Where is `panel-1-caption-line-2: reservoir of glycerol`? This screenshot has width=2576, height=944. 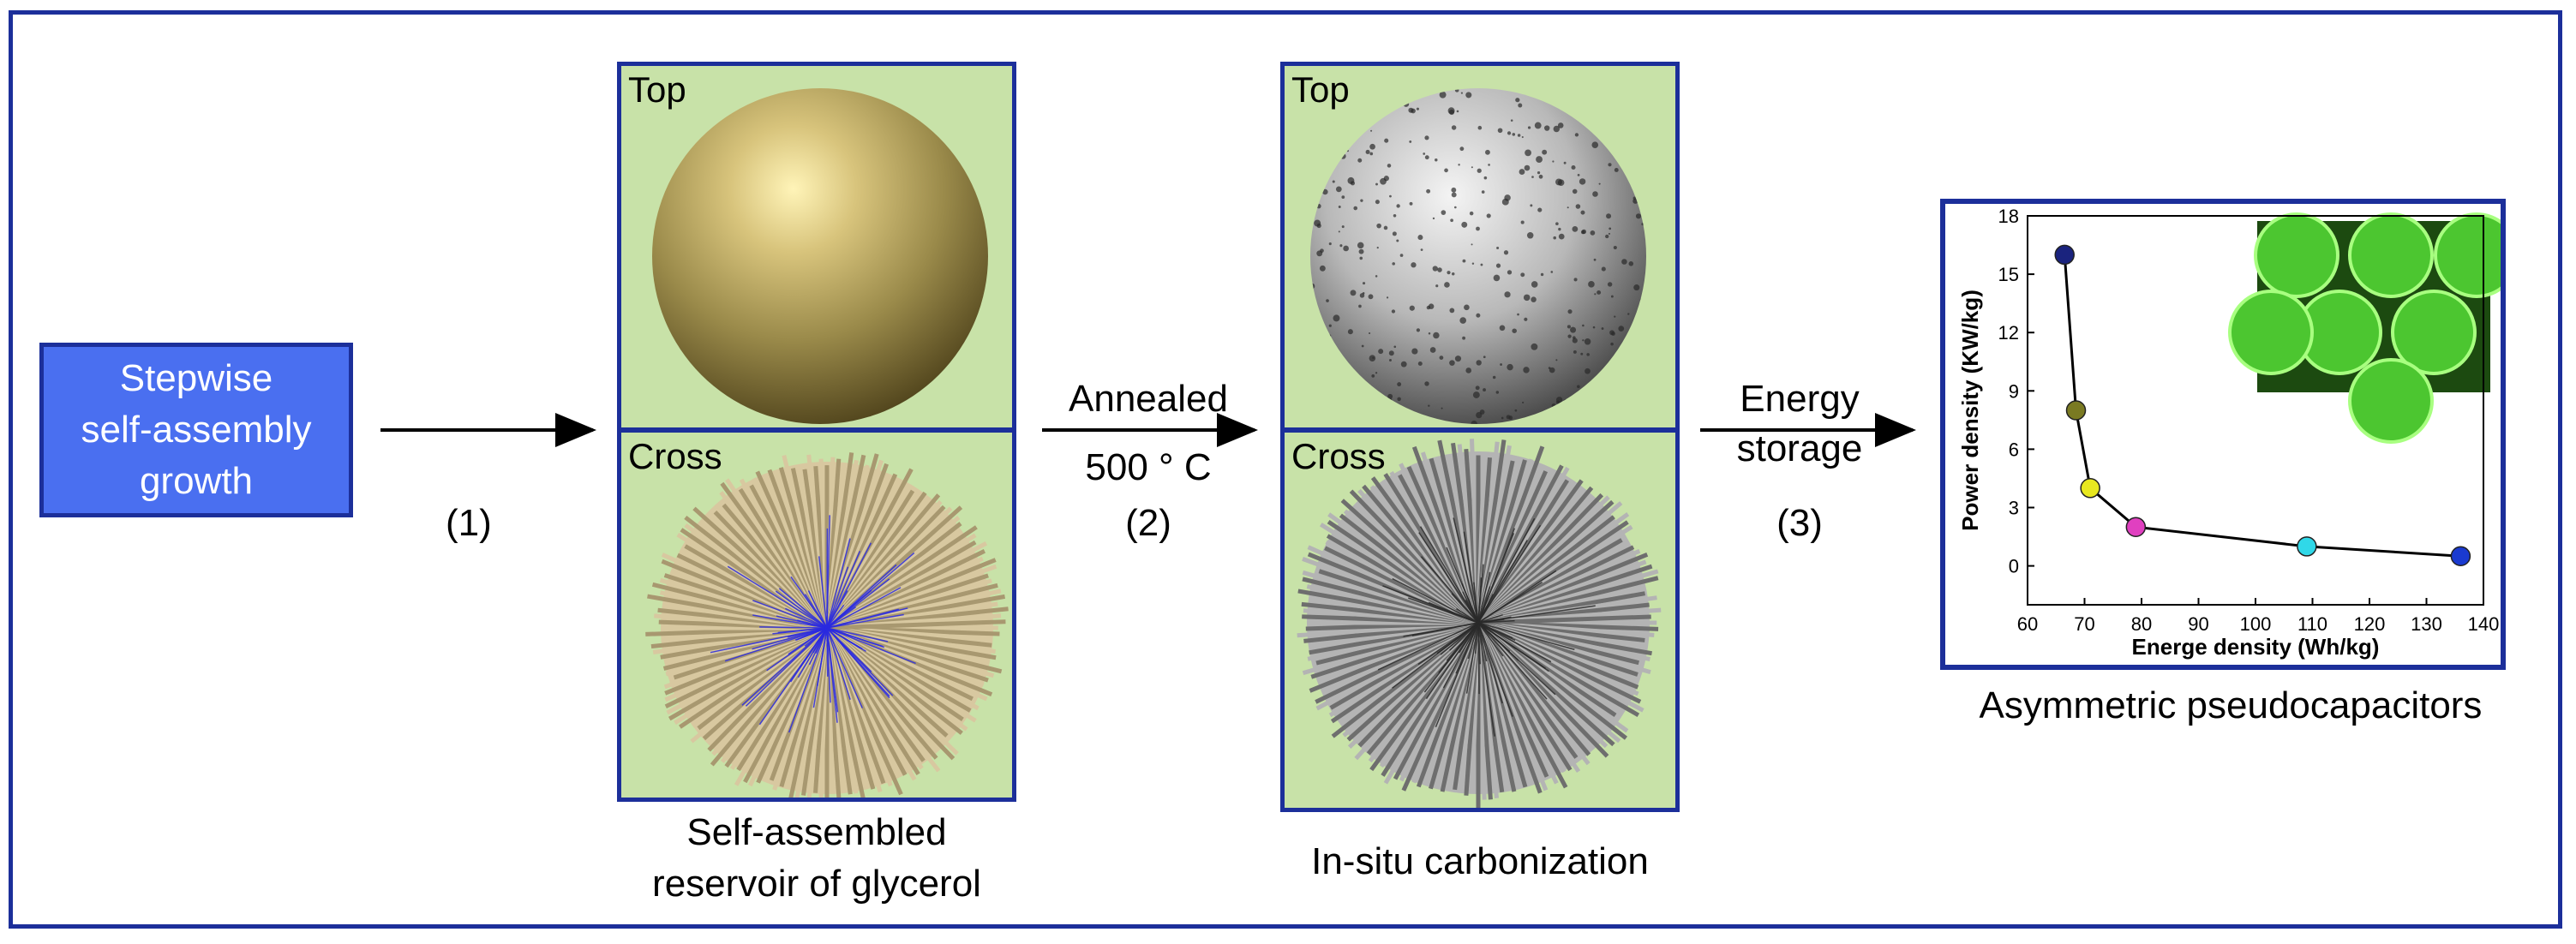 panel-1-caption-line-2: reservoir of glycerol is located at coordinates (816, 884).